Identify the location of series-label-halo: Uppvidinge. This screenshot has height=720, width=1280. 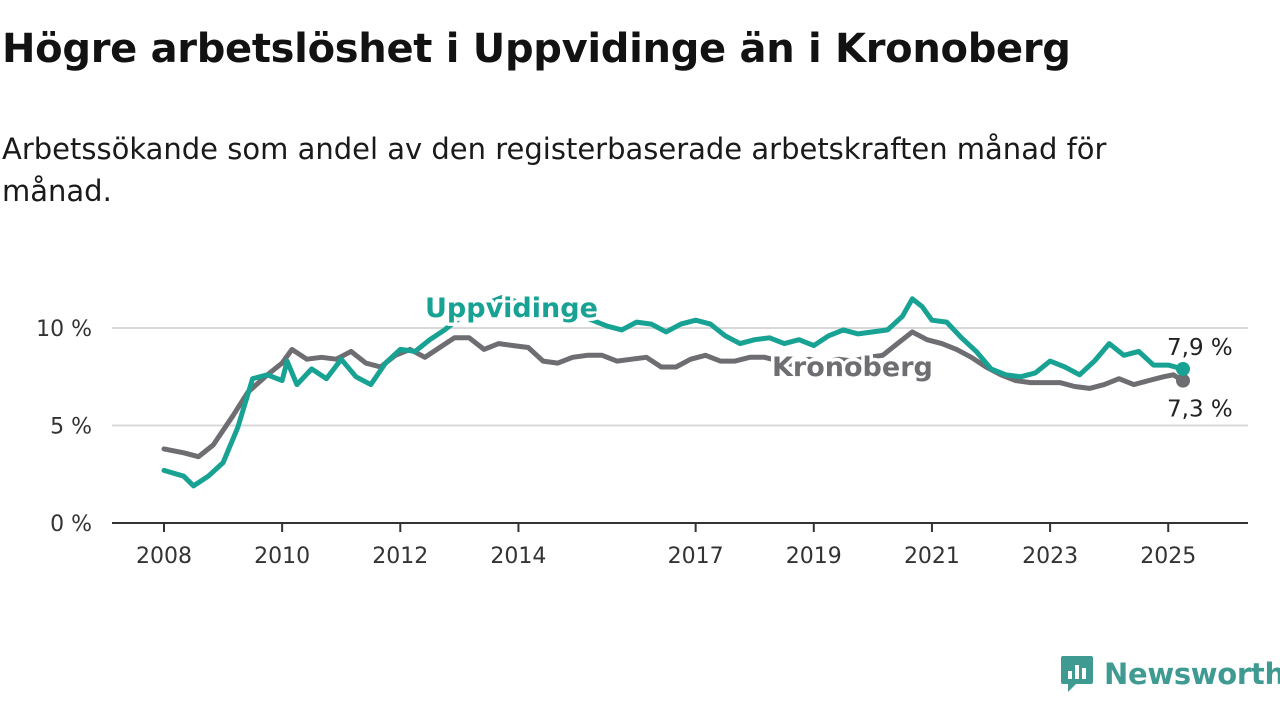
(511, 308).